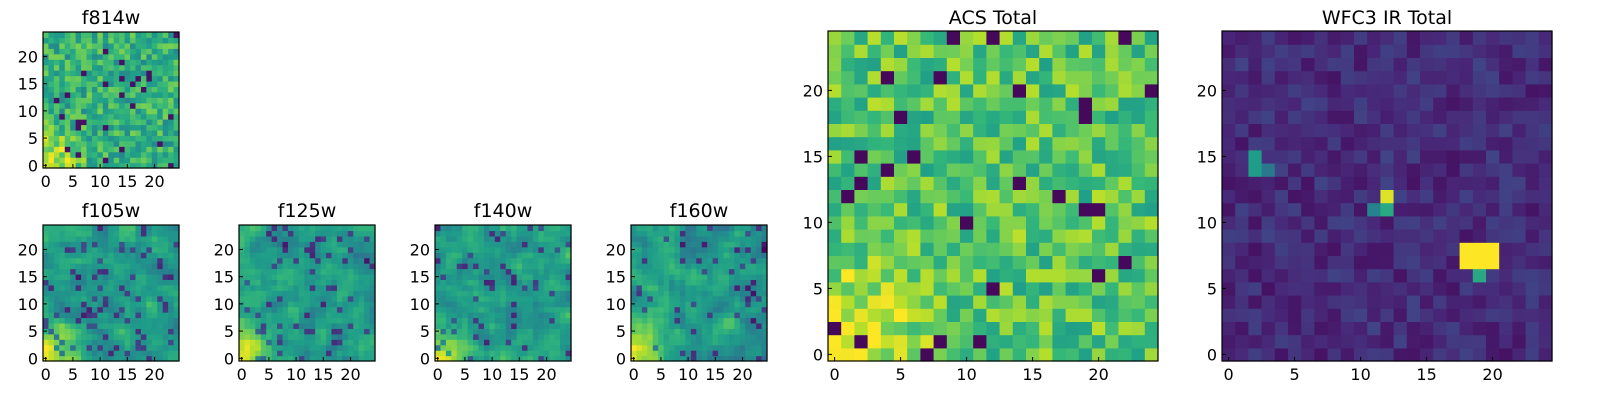  I want to click on x-tick-label: 10, so click(296, 374).